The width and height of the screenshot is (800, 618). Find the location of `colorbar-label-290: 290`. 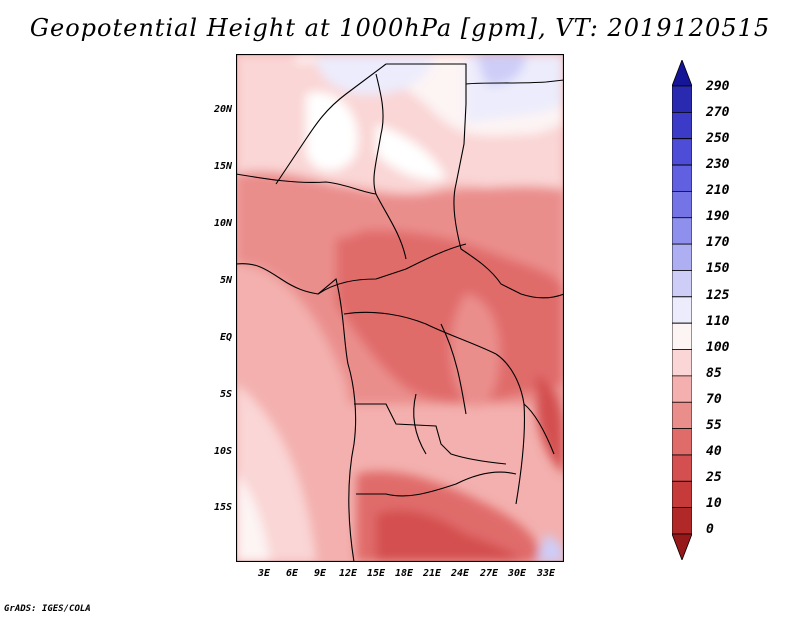

colorbar-label-290: 290 is located at coordinates (718, 86).